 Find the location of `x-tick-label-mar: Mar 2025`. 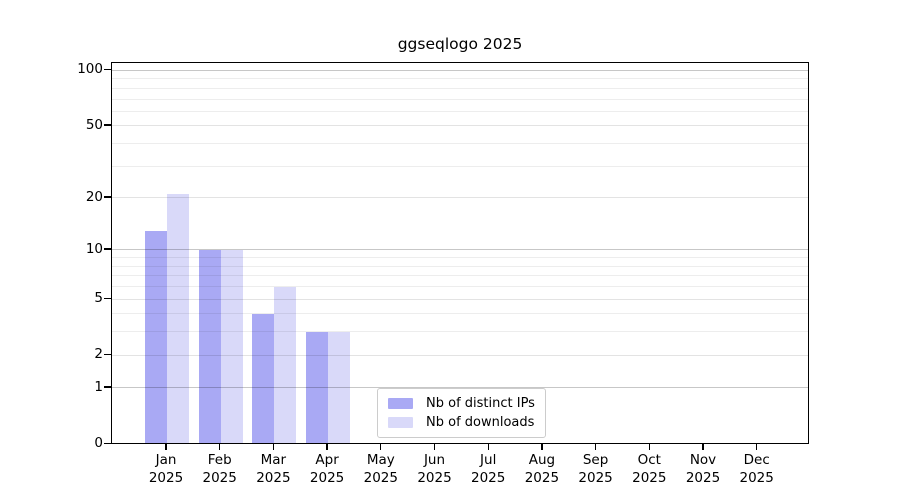

x-tick-label-mar: Mar 2025 is located at coordinates (273, 469).